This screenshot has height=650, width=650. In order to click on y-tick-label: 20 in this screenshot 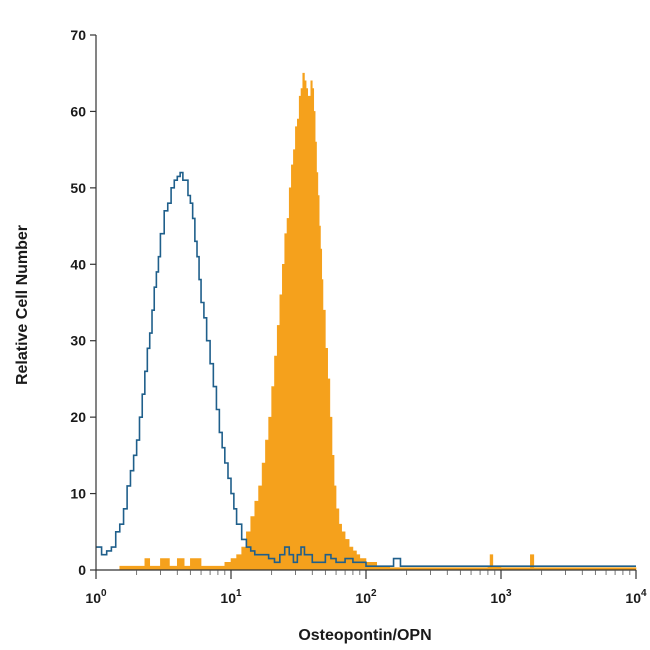, I will do `click(78, 417)`.